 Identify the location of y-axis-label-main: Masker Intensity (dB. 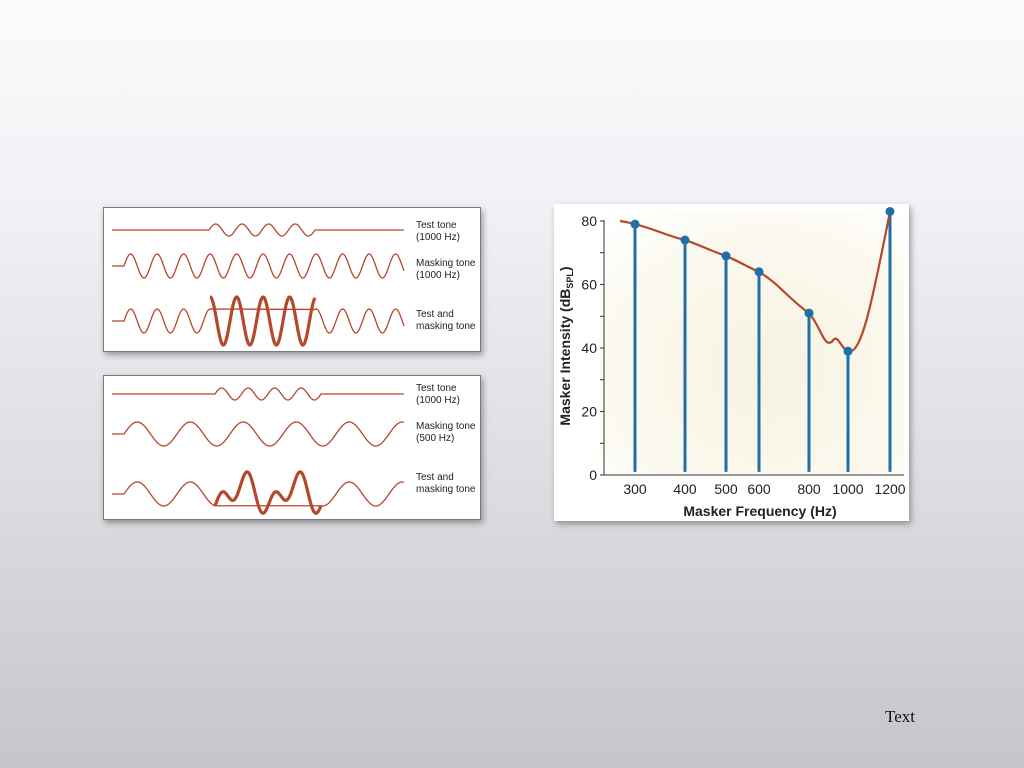
(565, 357).